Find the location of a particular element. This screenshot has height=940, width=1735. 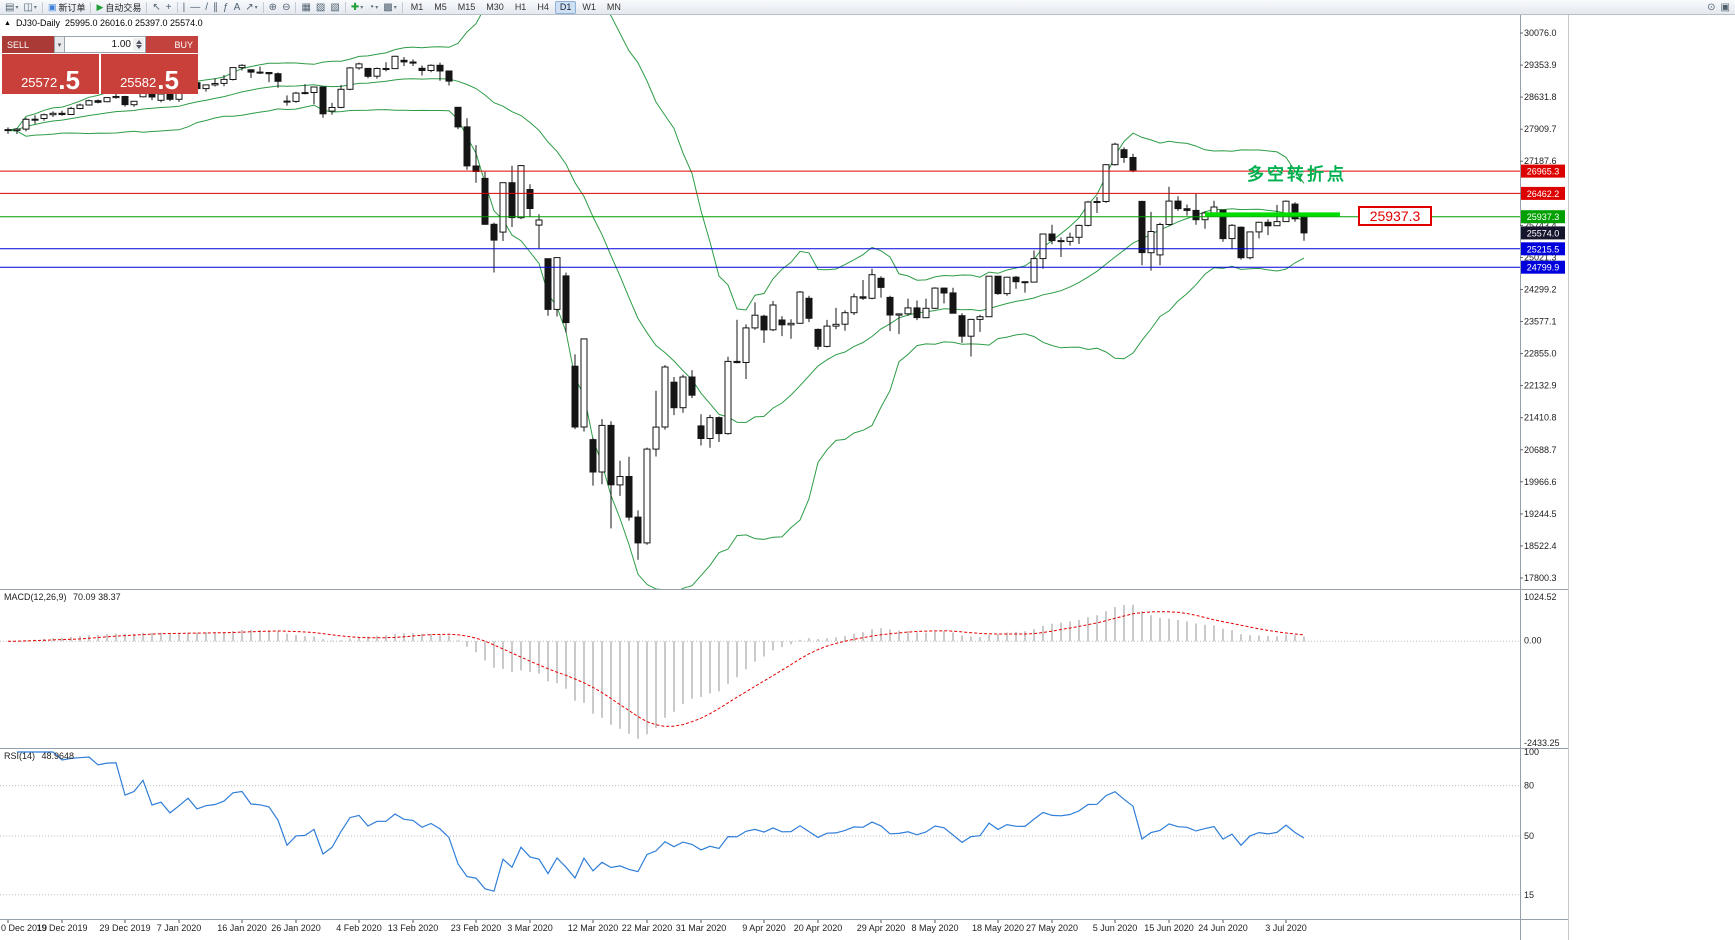

svg-text: 23 Feb 2020 is located at coordinates (476, 928).